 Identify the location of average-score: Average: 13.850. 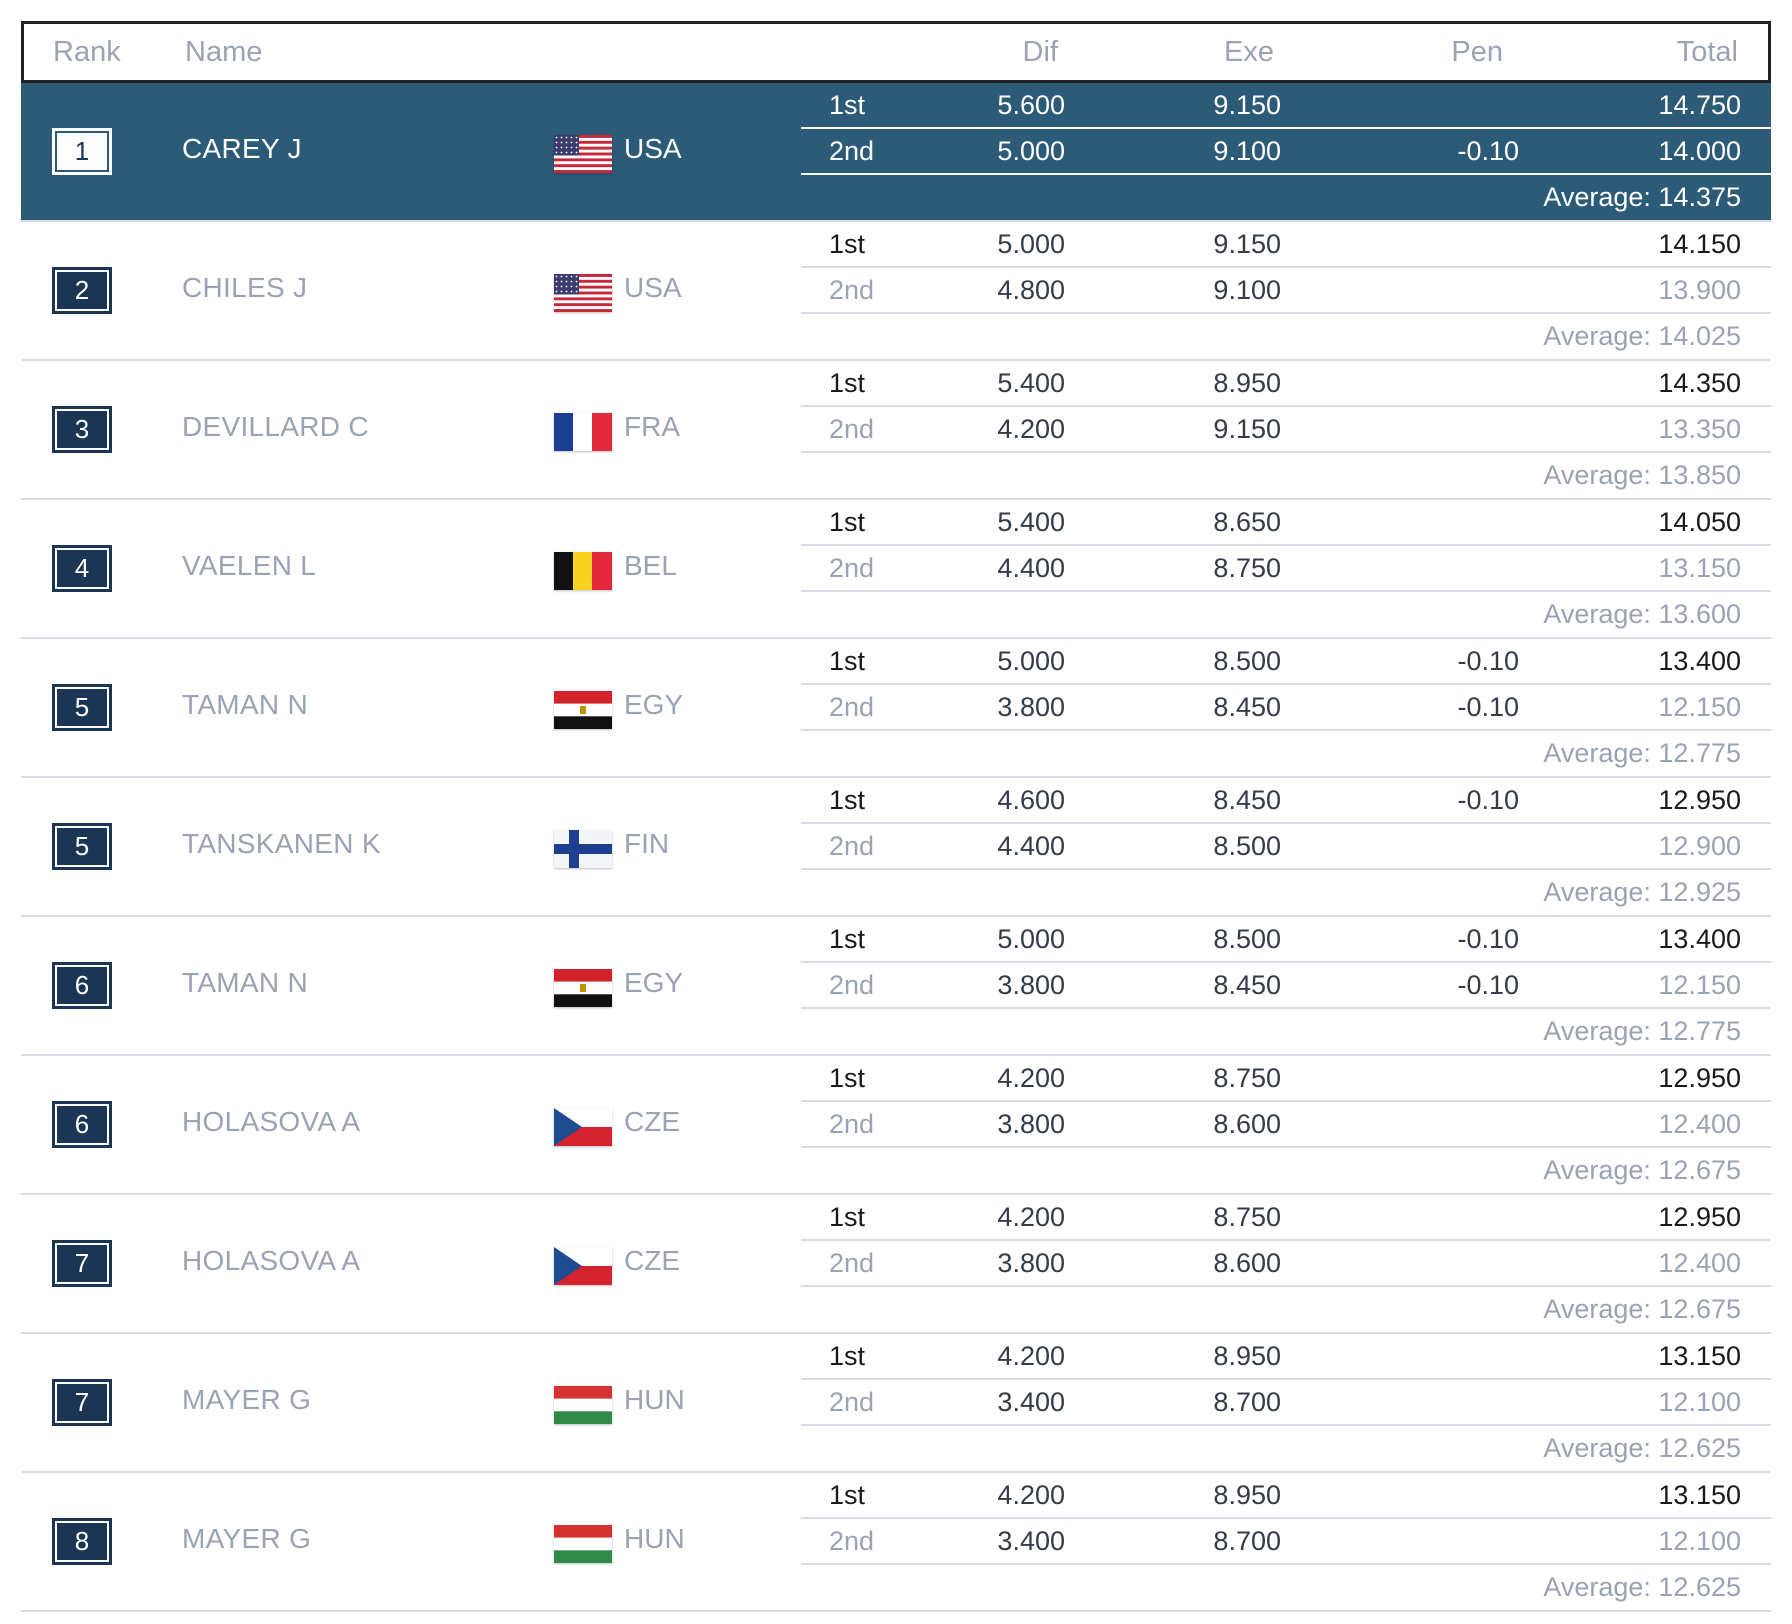
(1642, 475).